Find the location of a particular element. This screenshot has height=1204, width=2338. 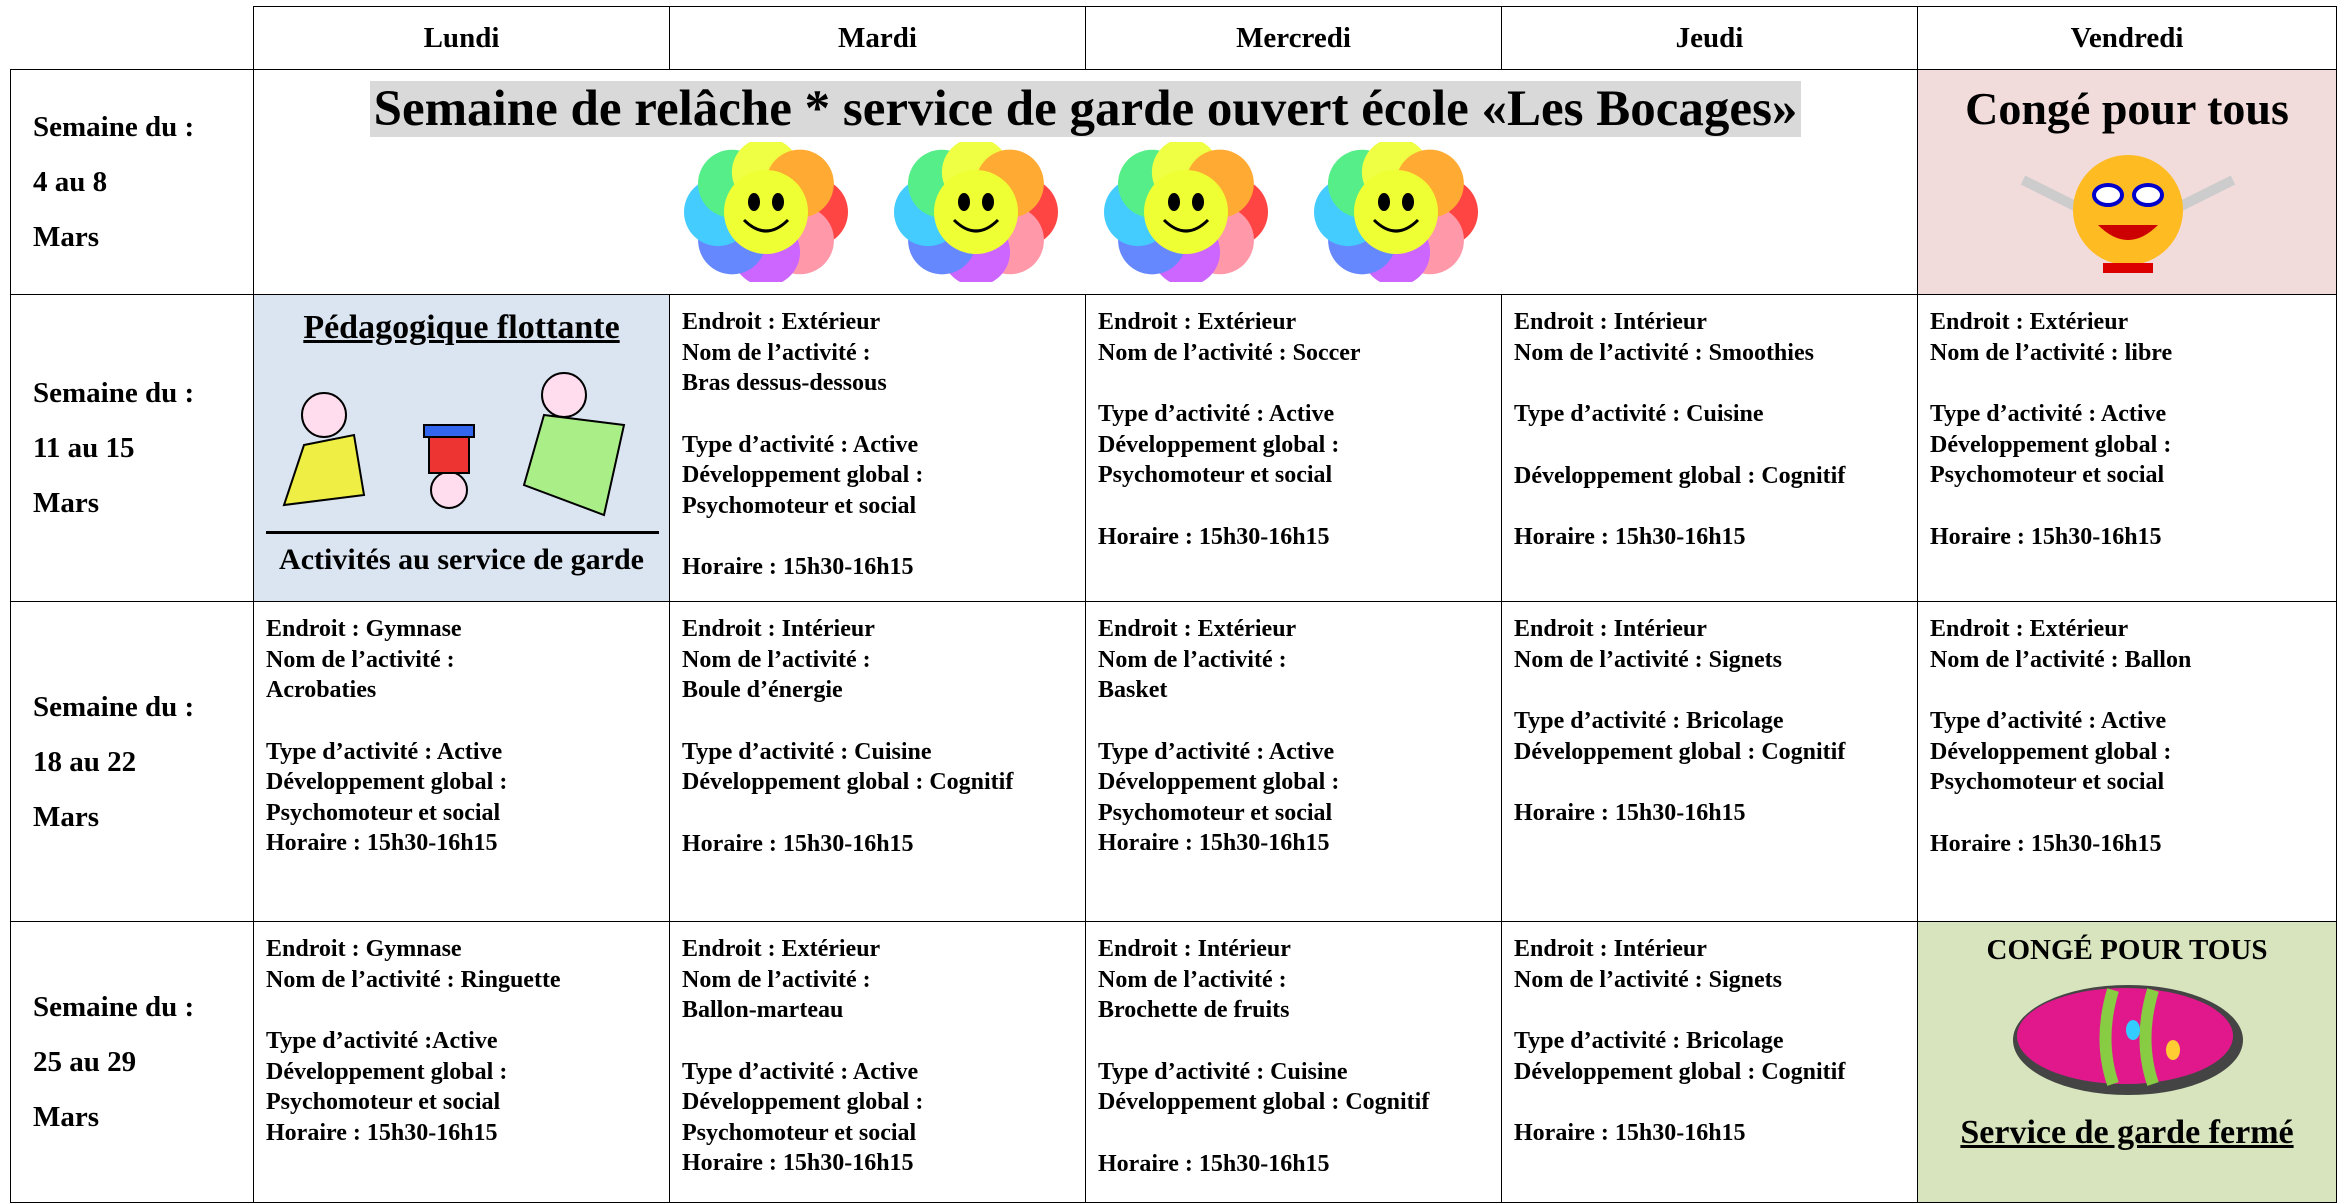

day-header: Jeudi is located at coordinates (1709, 38).